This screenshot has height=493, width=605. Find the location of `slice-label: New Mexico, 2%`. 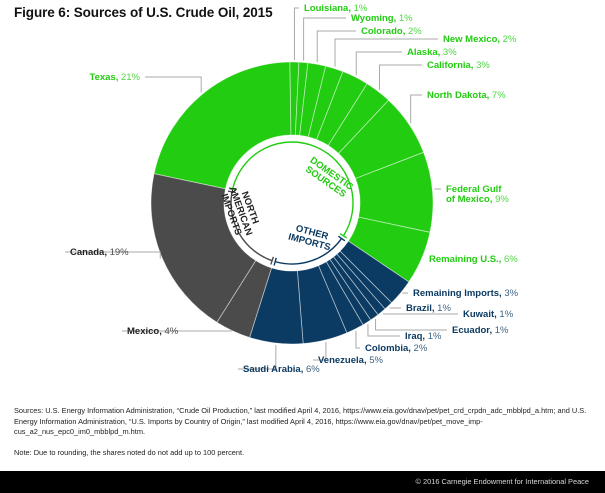

slice-label: New Mexico, 2% is located at coordinates (480, 39).